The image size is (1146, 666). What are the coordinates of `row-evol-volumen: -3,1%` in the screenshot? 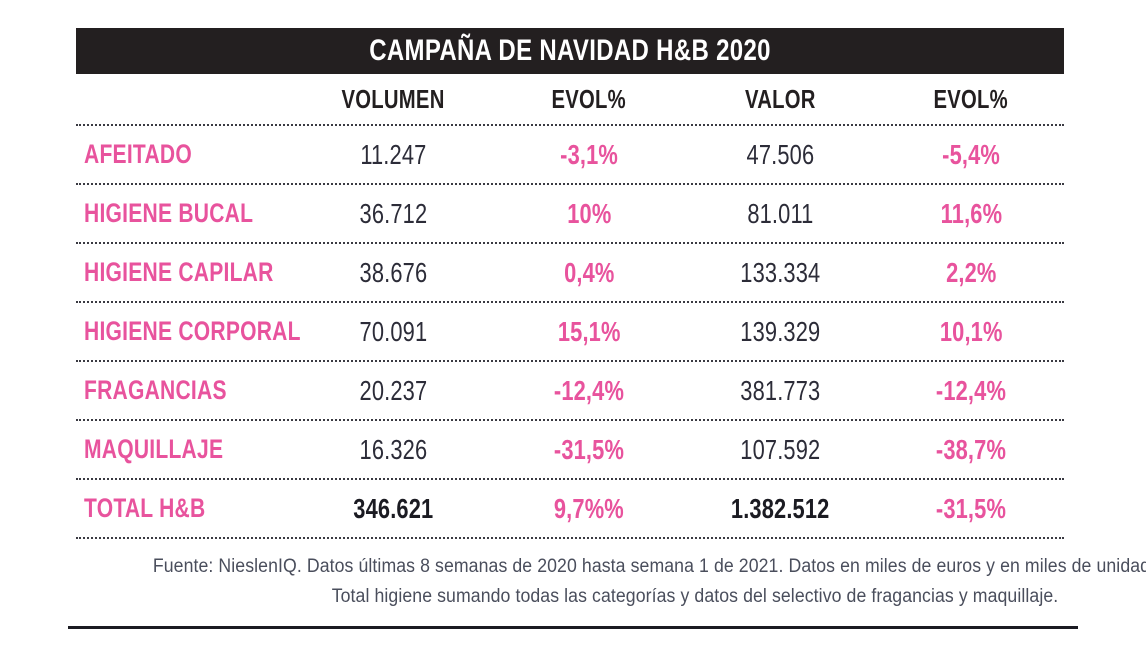 It's located at (589, 154).